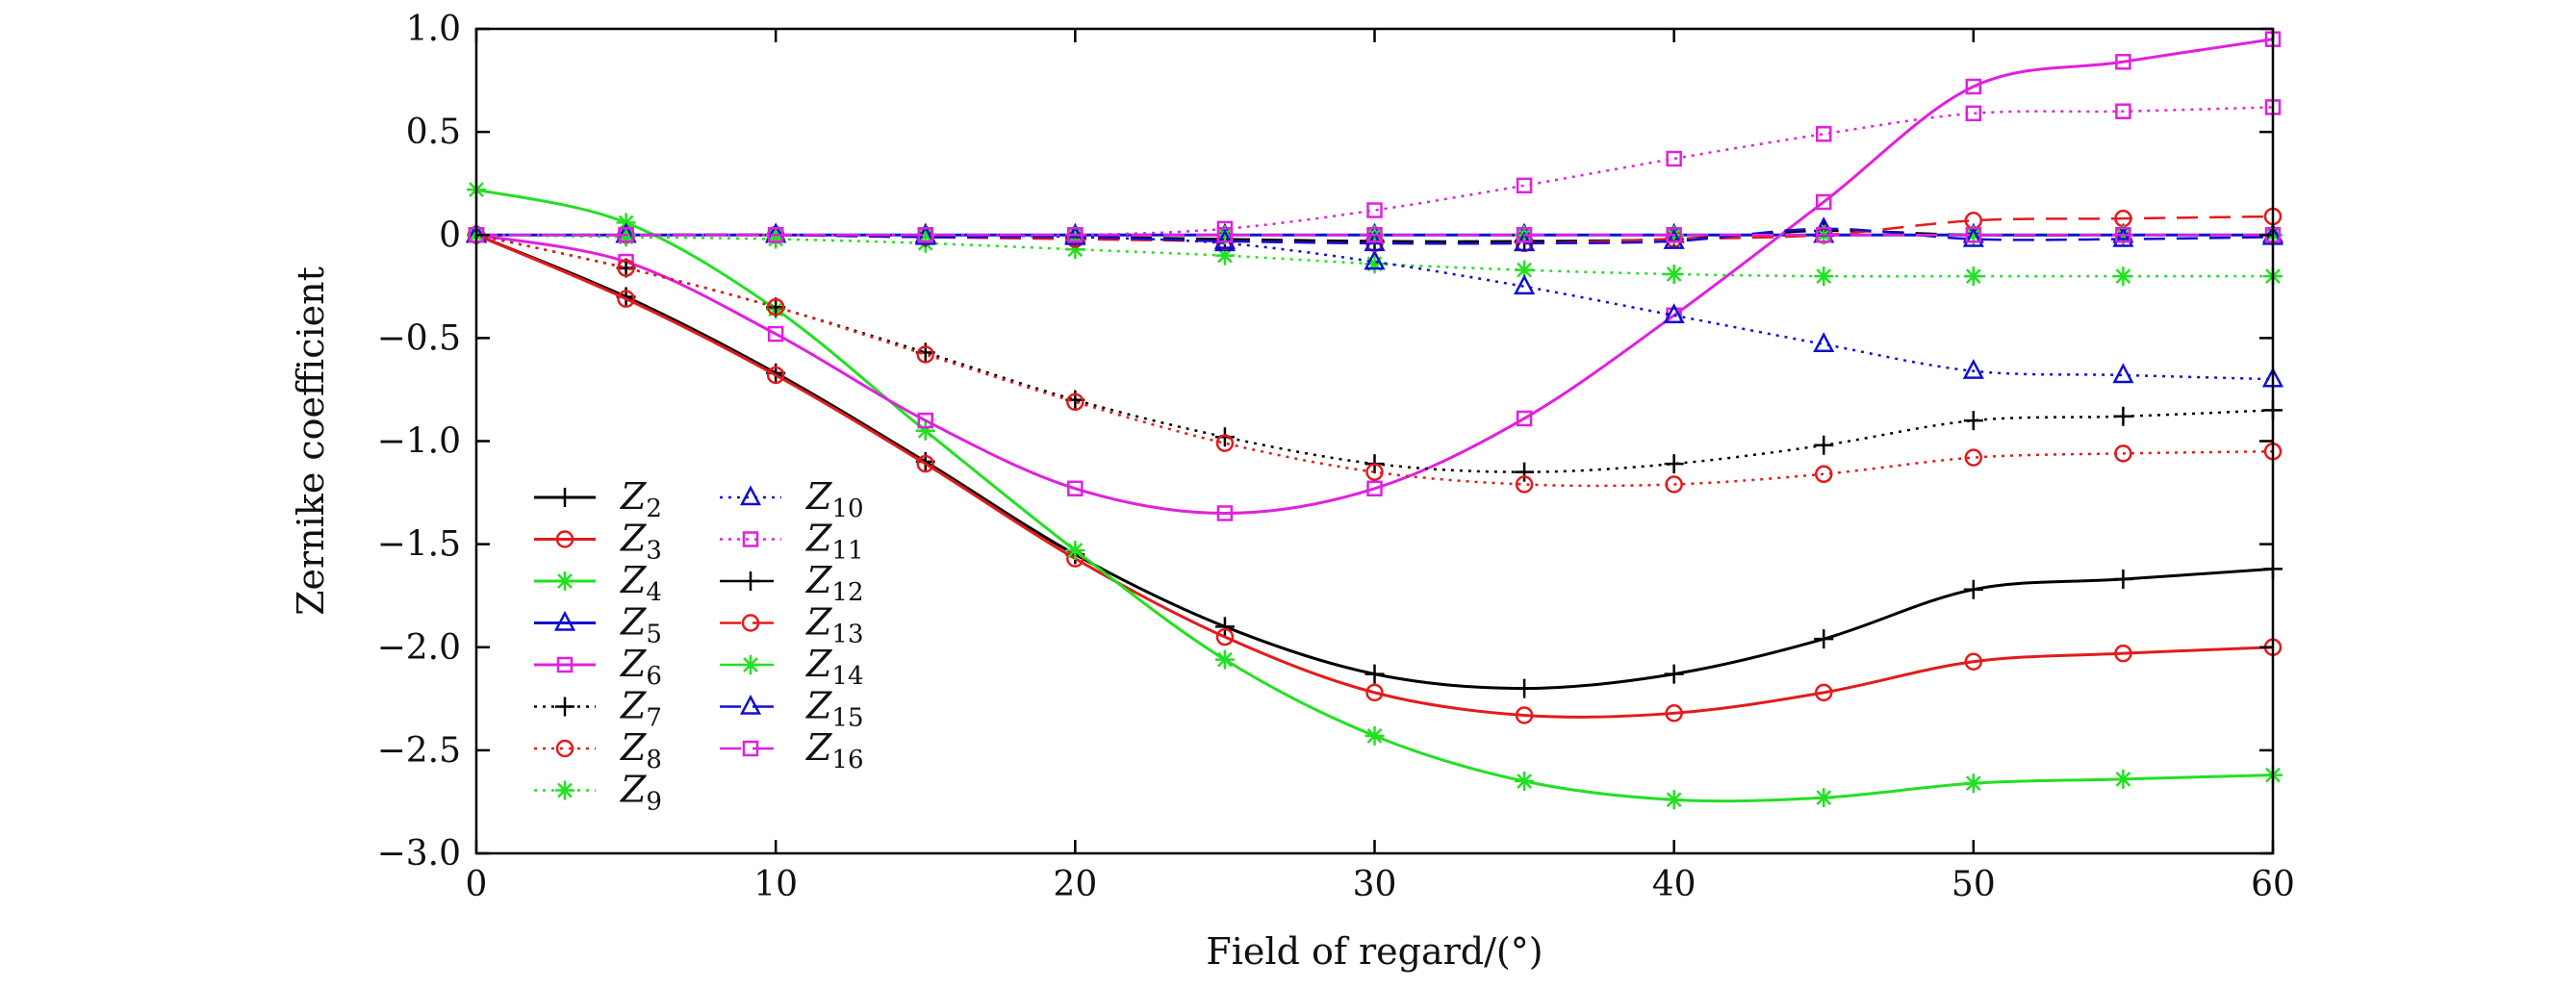  I want to click on legend-label-subscript: 9, so click(654, 802).